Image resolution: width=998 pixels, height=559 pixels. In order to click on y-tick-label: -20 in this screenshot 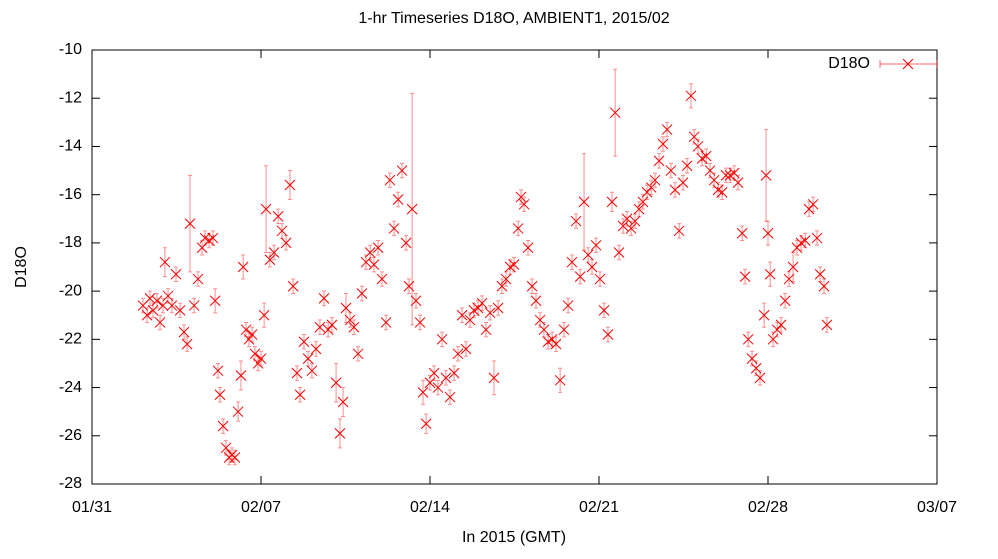, I will do `click(70, 290)`.